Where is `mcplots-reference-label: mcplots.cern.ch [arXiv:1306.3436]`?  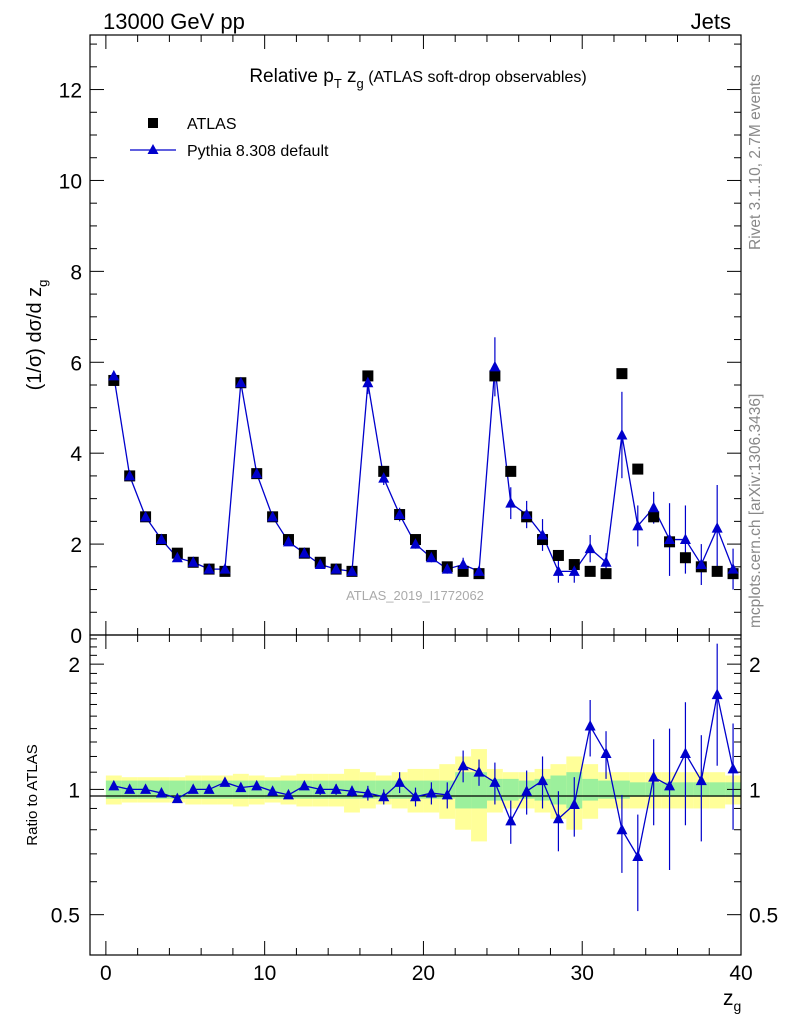
mcplots-reference-label: mcplots.cern.ch [arXiv:1306.3436] is located at coordinates (755, 511).